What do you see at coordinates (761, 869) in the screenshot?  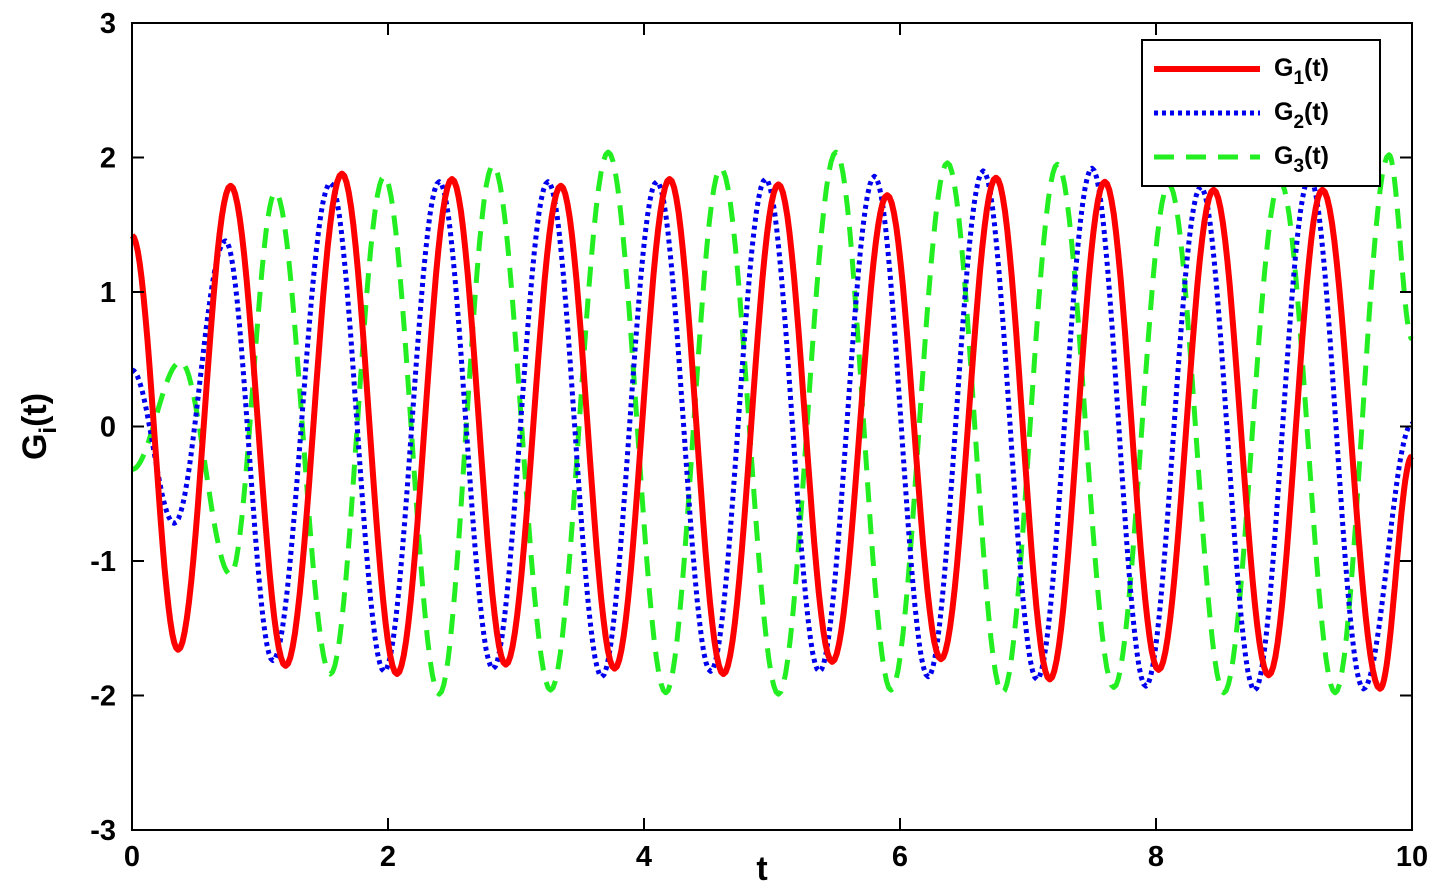 I see `x-axis-label: t` at bounding box center [761, 869].